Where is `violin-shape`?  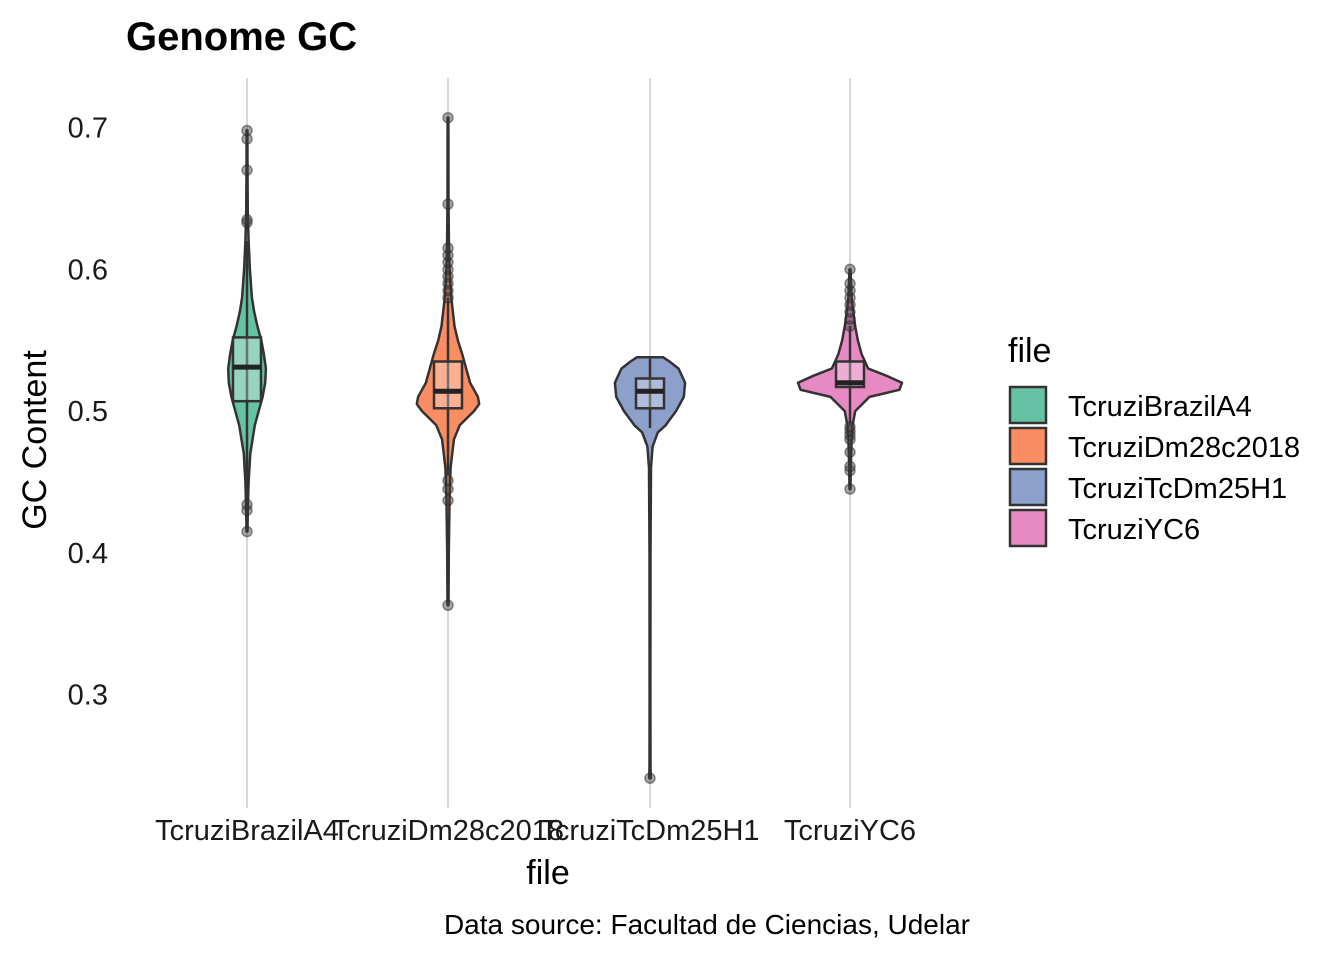
violin-shape is located at coordinates (650, 567).